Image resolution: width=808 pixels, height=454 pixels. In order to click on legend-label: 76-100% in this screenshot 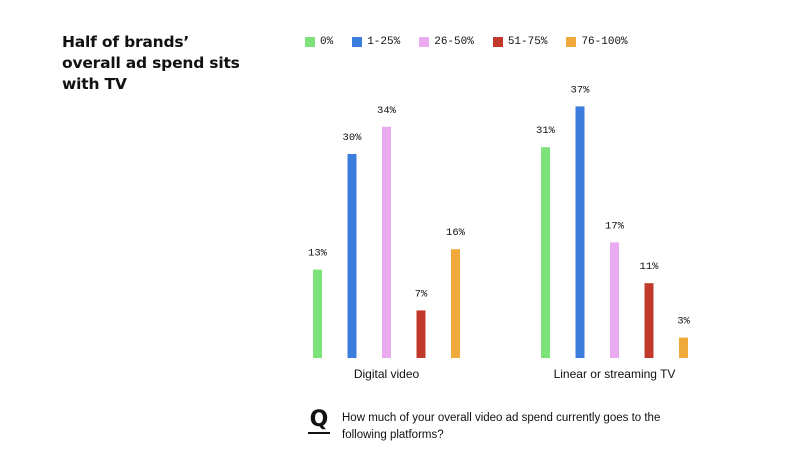, I will do `click(604, 42)`.